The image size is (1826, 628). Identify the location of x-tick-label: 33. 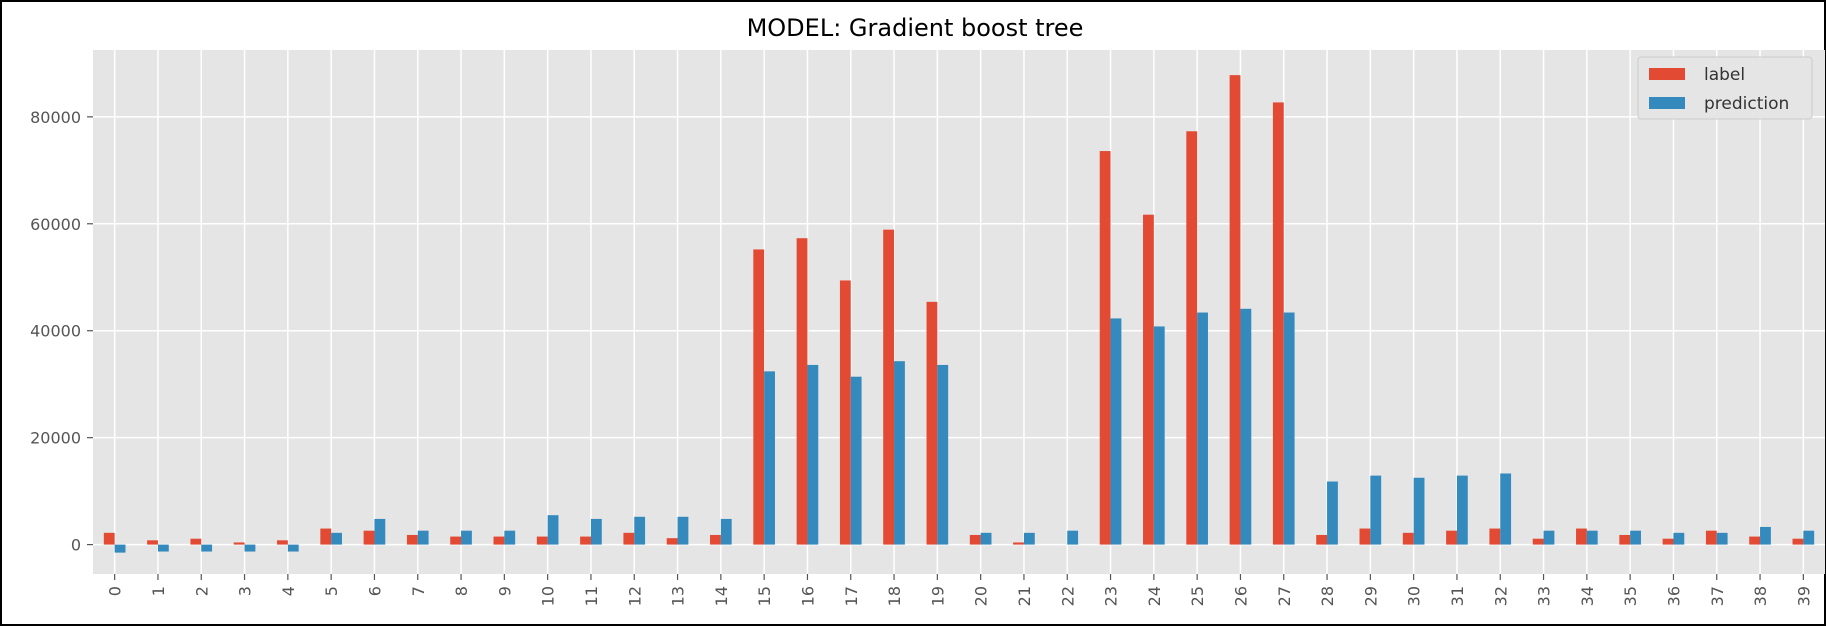
(1544, 596).